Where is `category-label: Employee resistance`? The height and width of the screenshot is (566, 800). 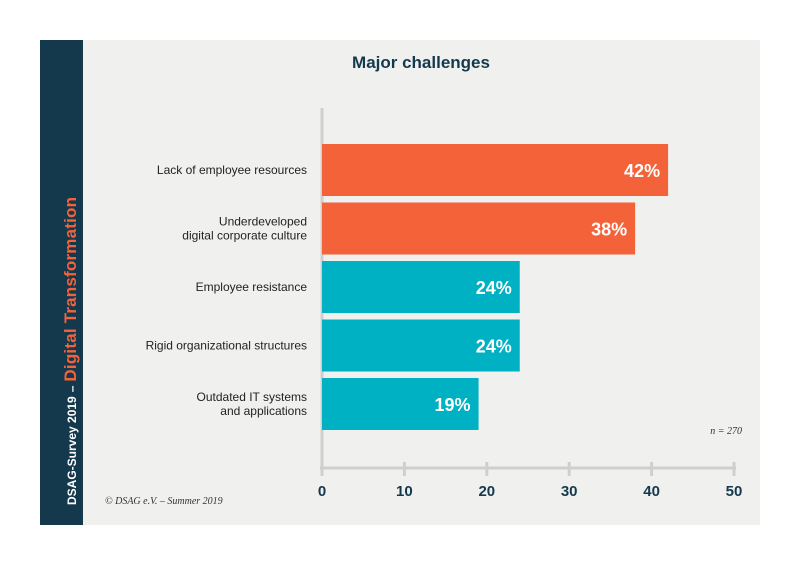 category-label: Employee resistance is located at coordinates (252, 287).